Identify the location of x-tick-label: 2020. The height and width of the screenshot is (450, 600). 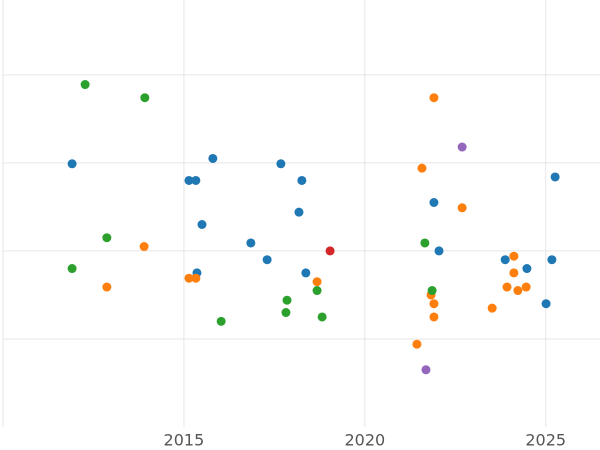
(364, 440).